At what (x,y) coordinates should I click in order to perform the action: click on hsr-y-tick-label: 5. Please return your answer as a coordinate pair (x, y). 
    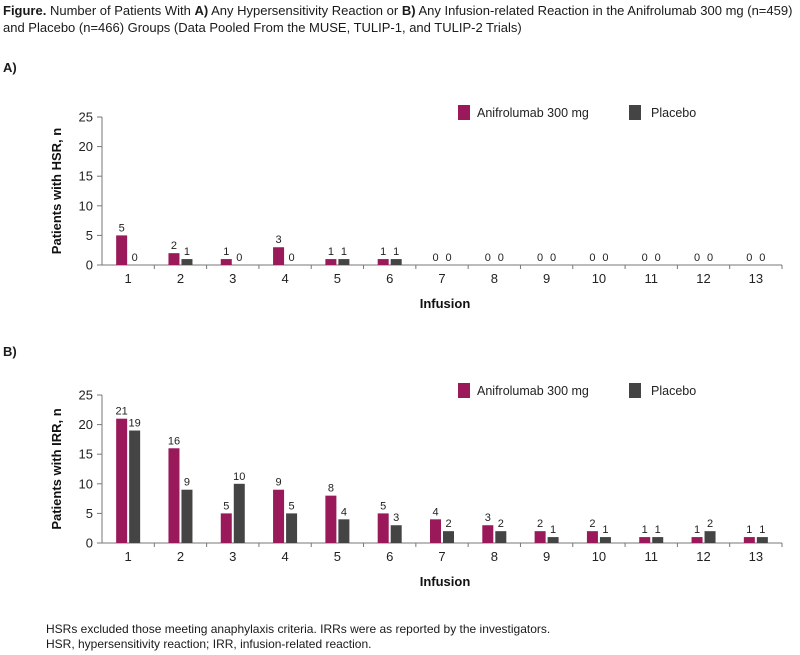
    Looking at the image, I should click on (89, 235).